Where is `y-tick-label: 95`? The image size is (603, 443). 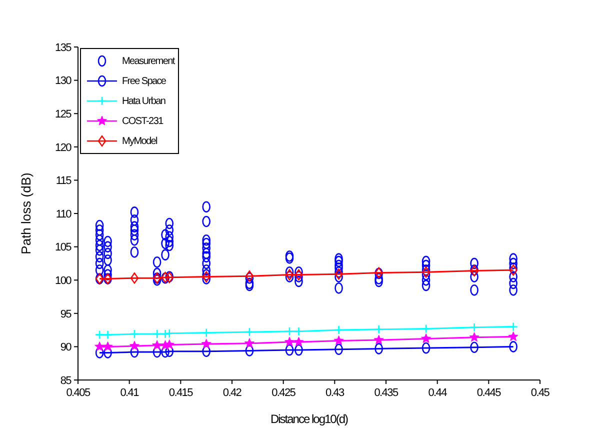 y-tick-label: 95 is located at coordinates (66, 314).